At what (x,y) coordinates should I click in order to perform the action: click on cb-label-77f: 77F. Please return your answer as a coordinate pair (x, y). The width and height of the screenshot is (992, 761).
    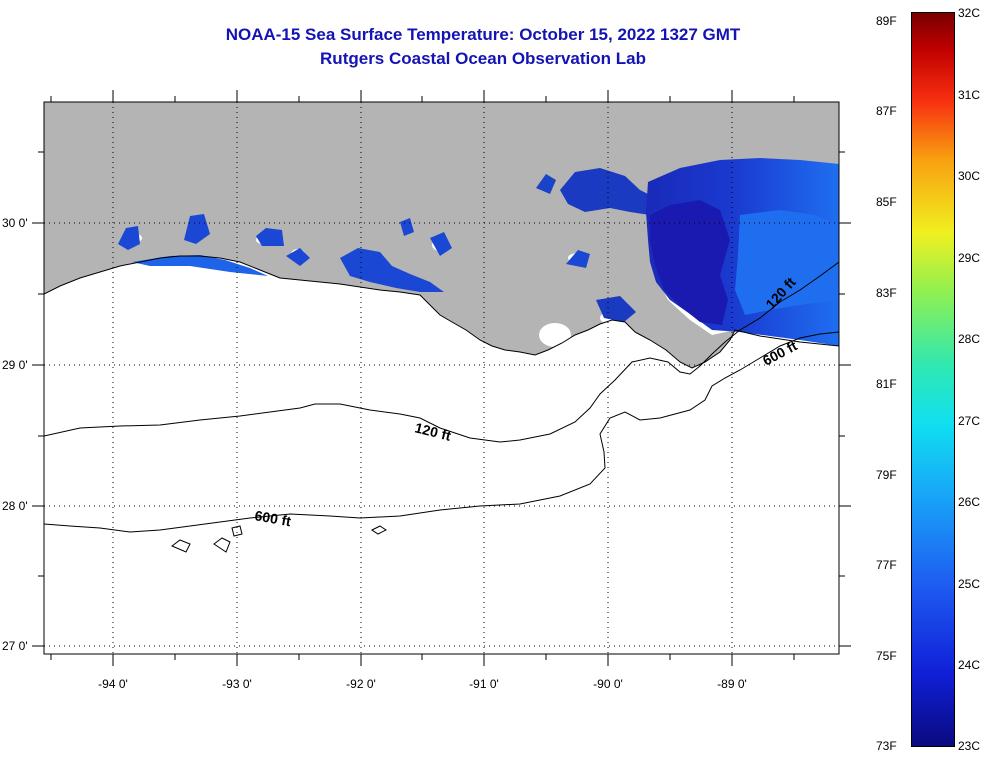
    Looking at the image, I should click on (886, 565).